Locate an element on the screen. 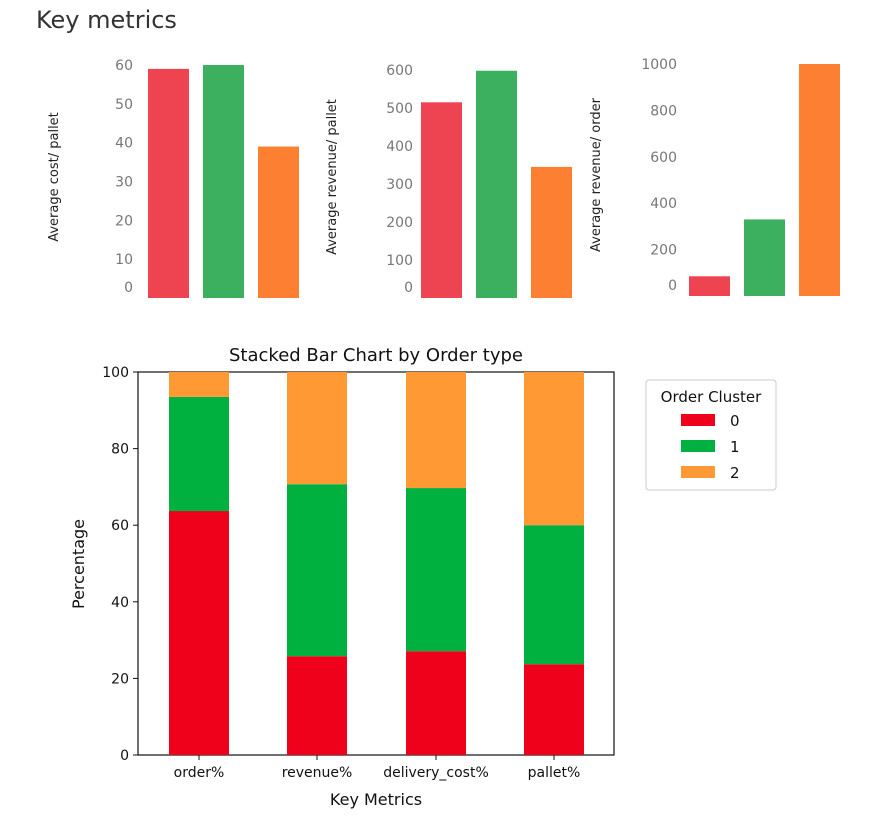 The height and width of the screenshot is (824, 885). avg-revenue-per-order-chart: Average revenue/ order 0 200 400 600 800 1000 is located at coordinates (714, 176).